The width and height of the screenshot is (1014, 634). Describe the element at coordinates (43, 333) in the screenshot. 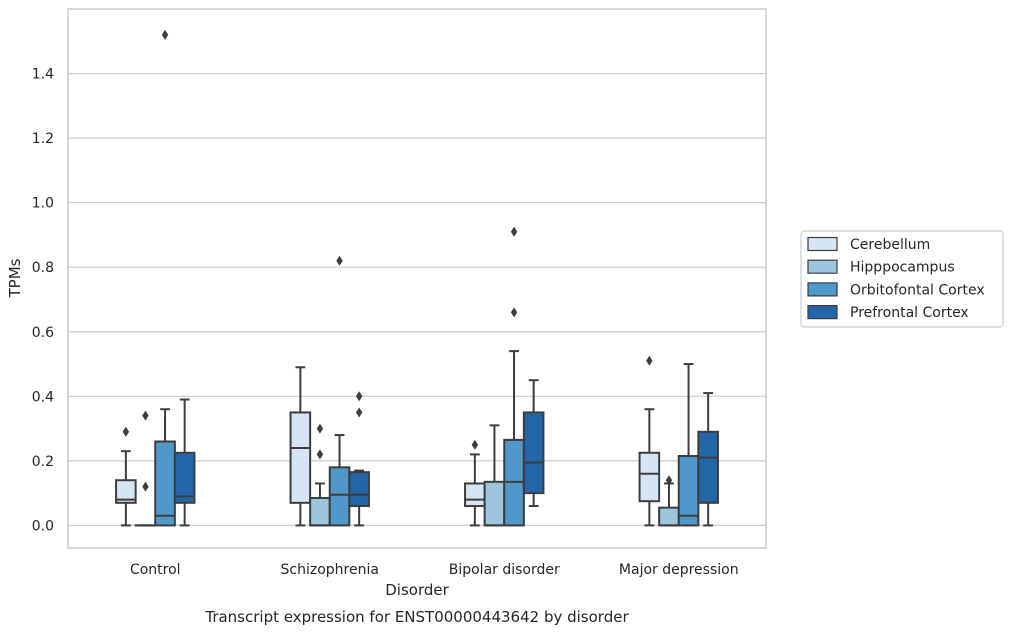

I see `y-tick-label: 0.6` at that location.